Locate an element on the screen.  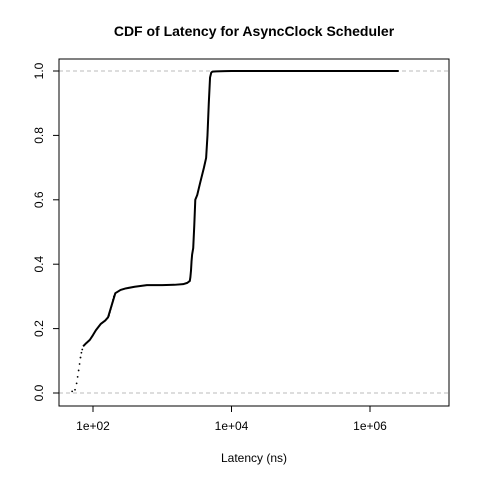
x-tick-label: 1e+02 is located at coordinates (93, 426).